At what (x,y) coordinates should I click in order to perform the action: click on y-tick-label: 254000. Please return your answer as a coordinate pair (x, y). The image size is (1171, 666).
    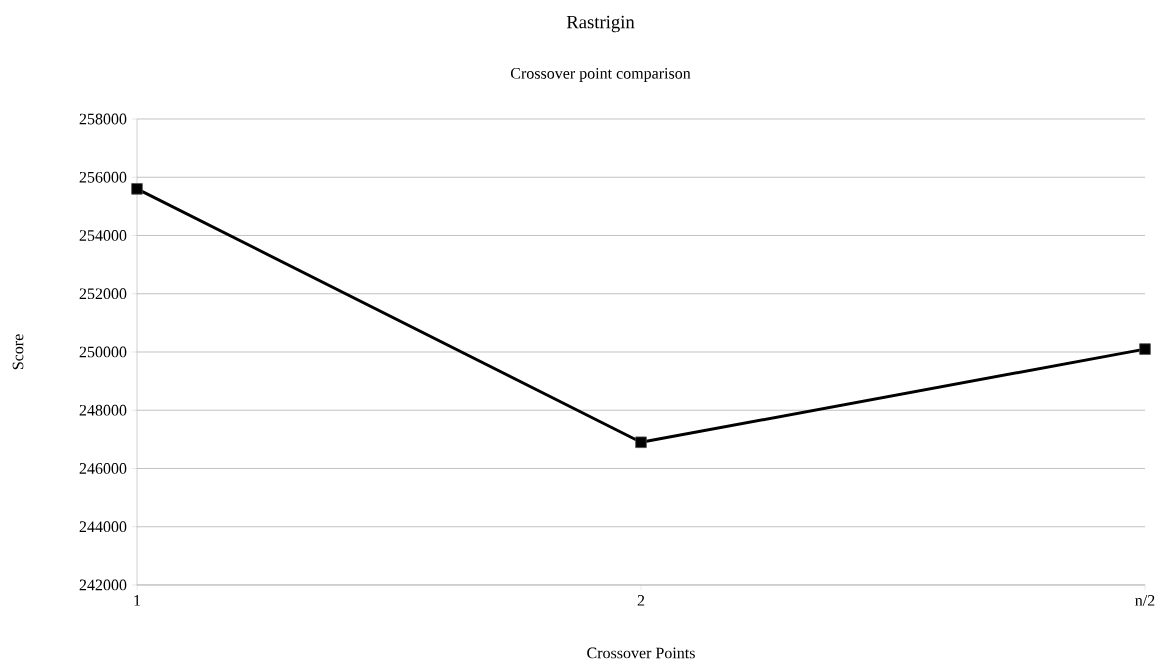
    Looking at the image, I should click on (103, 235).